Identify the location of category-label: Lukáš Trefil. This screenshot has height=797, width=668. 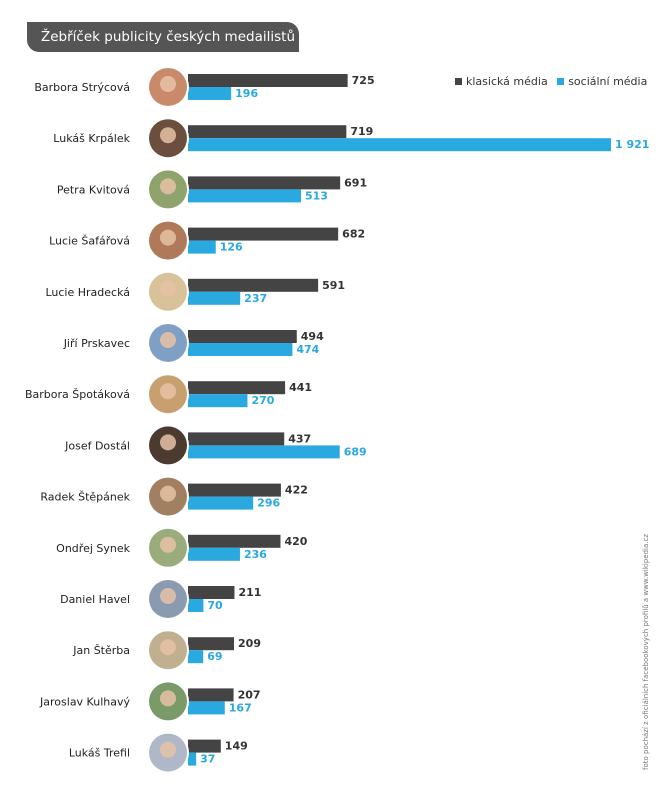
(99, 753).